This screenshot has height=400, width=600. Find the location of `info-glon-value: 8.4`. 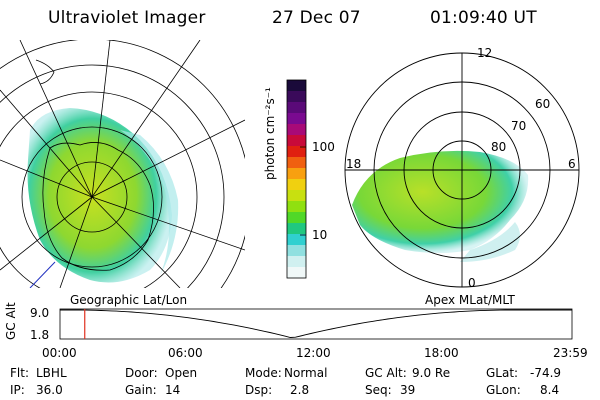

info-glon-value: 8.4 is located at coordinates (550, 390).